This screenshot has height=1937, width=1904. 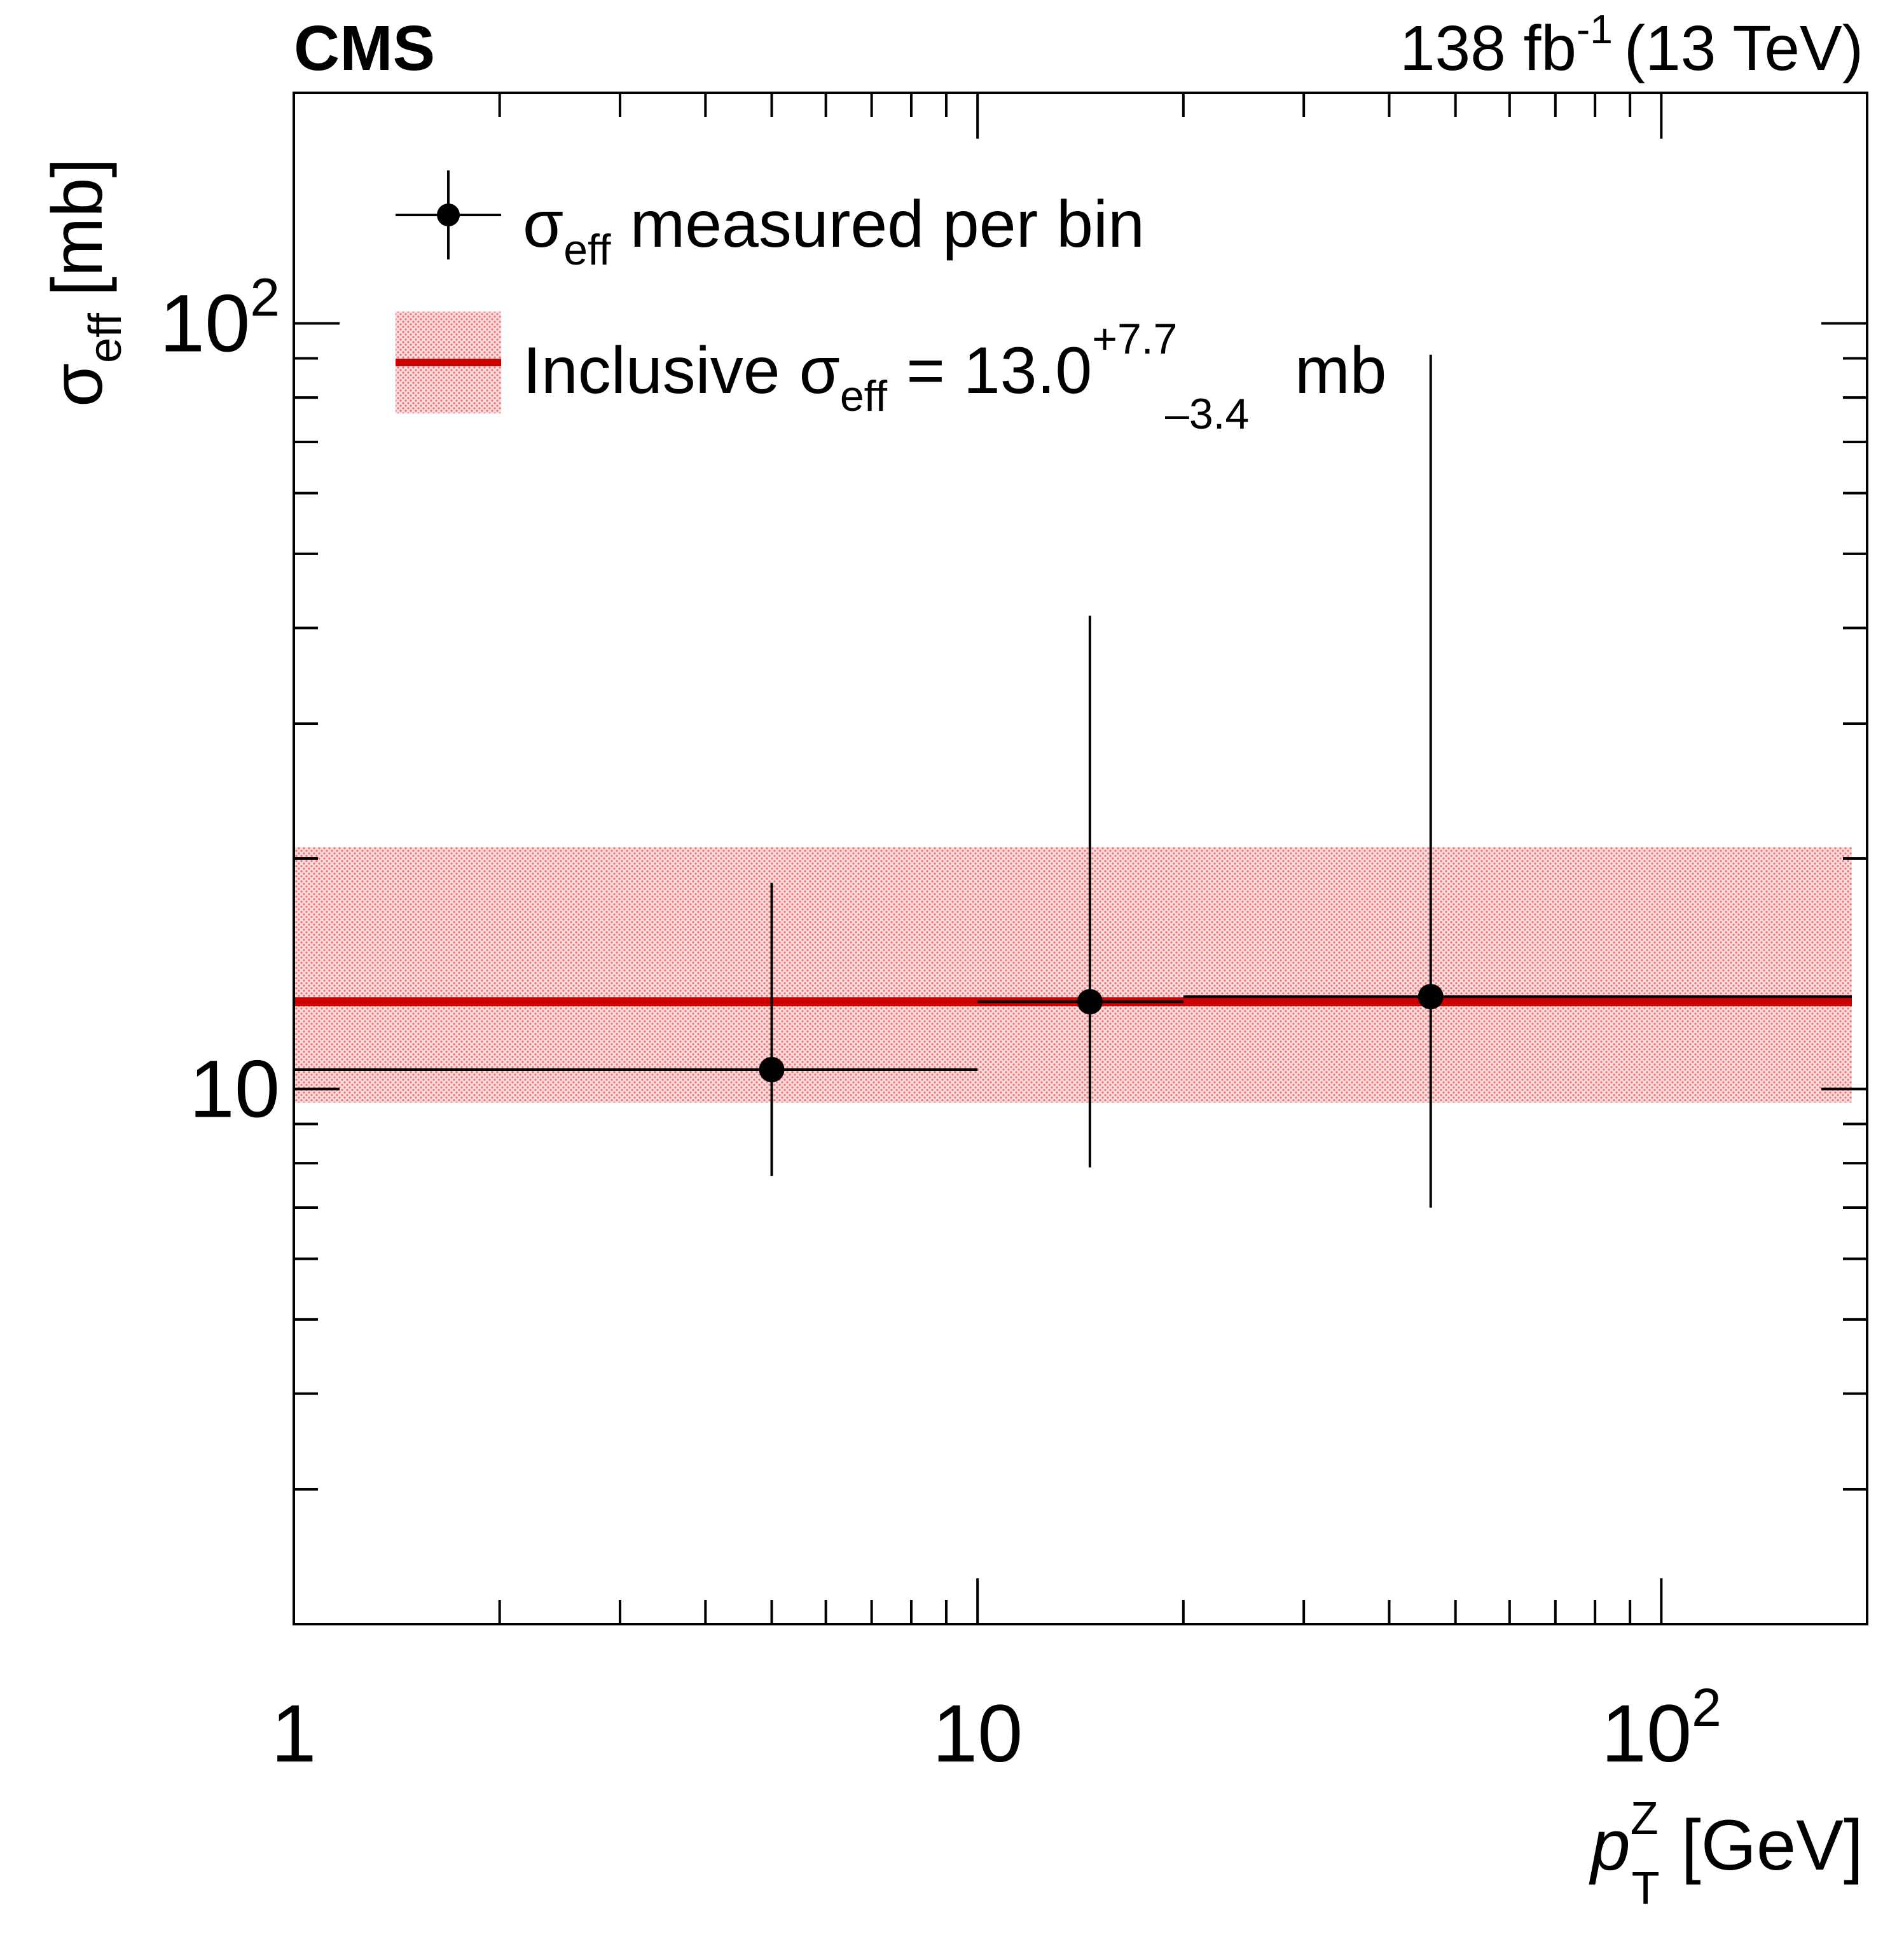 I want to click on x-tick-label-1: 1, so click(x=293, y=1733).